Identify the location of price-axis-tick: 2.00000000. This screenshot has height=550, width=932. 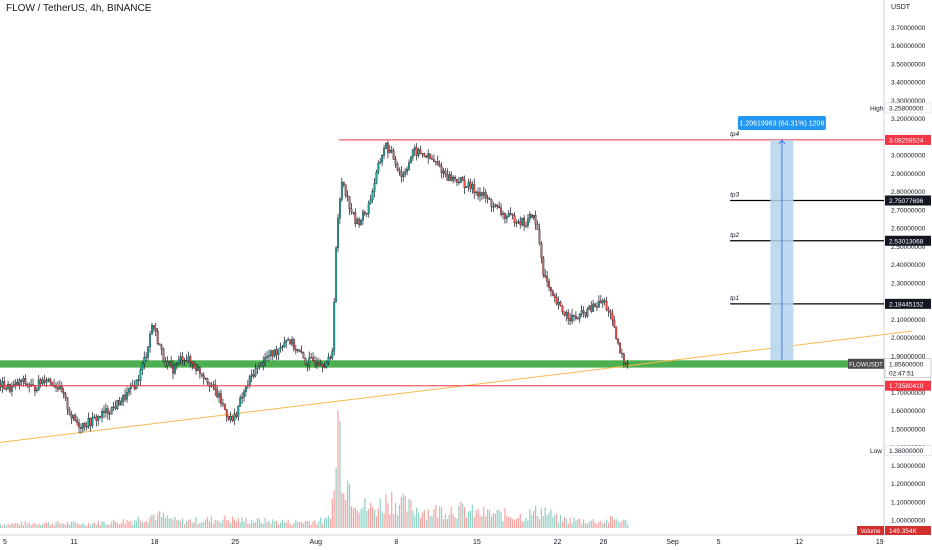
(908, 338).